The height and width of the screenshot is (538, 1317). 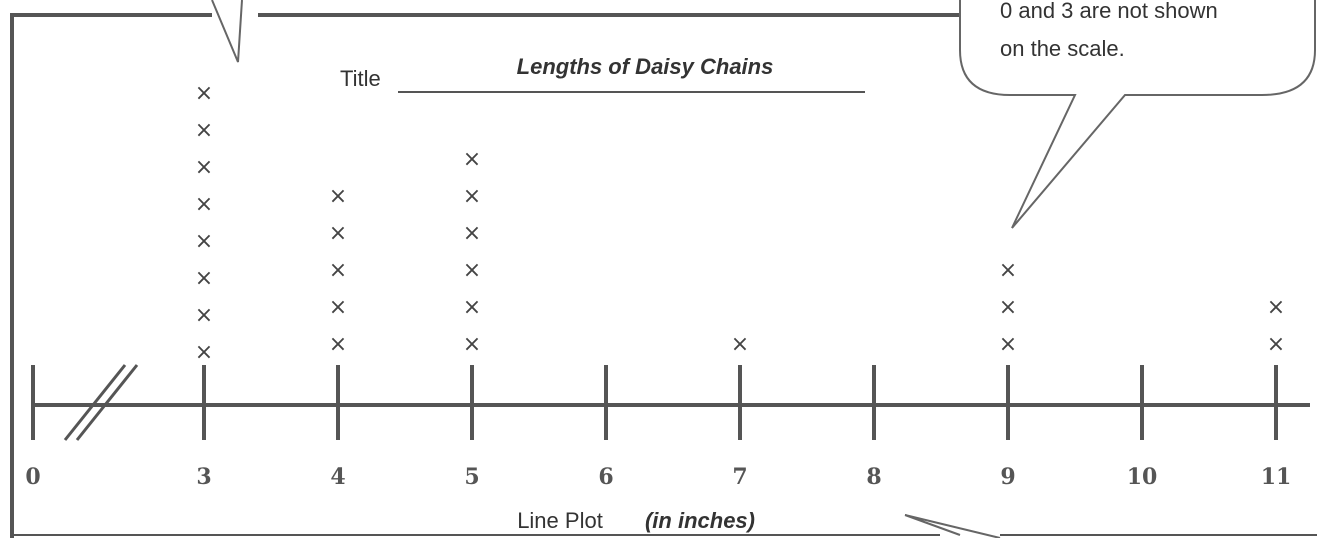 I want to click on x-tick-label: 7, so click(x=739, y=477).